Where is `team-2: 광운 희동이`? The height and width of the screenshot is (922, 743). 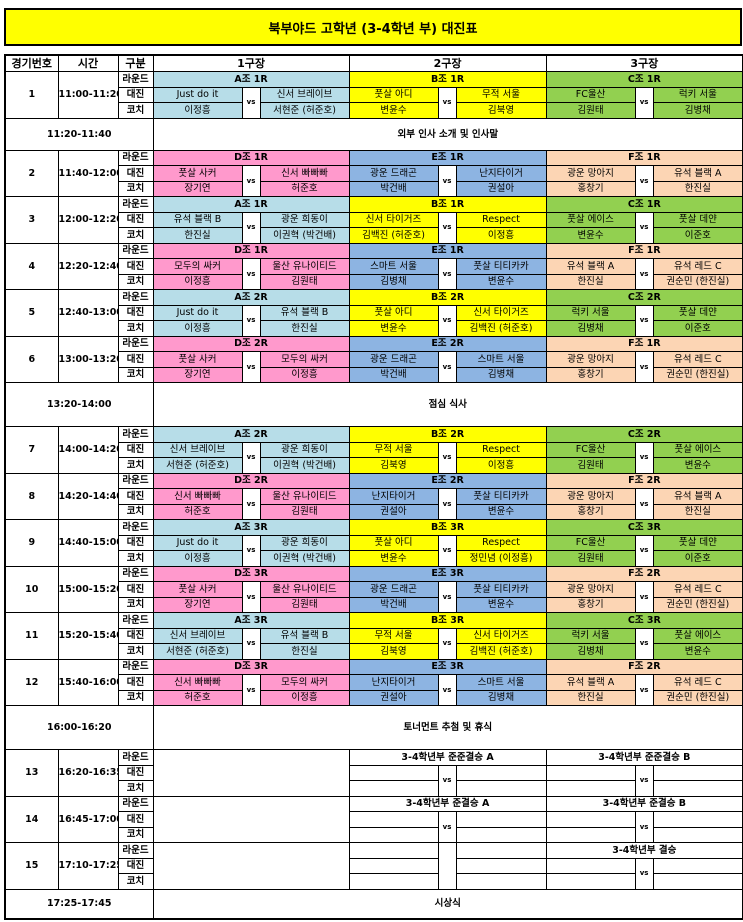
team-2: 광운 희동이 is located at coordinates (304, 219).